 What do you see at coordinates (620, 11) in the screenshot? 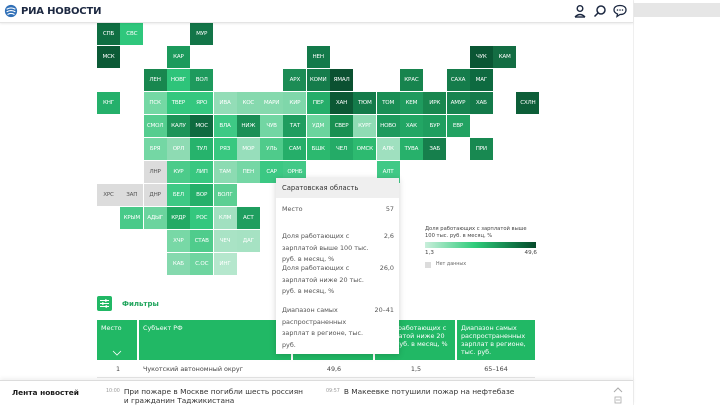
I see `chat-icon` at bounding box center [620, 11].